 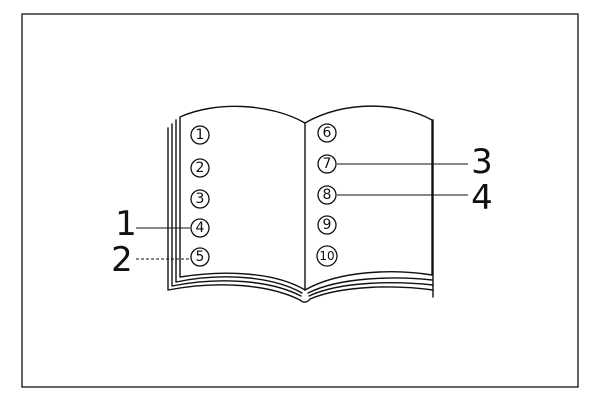 I want to click on marker-label: 6, so click(x=327, y=133).